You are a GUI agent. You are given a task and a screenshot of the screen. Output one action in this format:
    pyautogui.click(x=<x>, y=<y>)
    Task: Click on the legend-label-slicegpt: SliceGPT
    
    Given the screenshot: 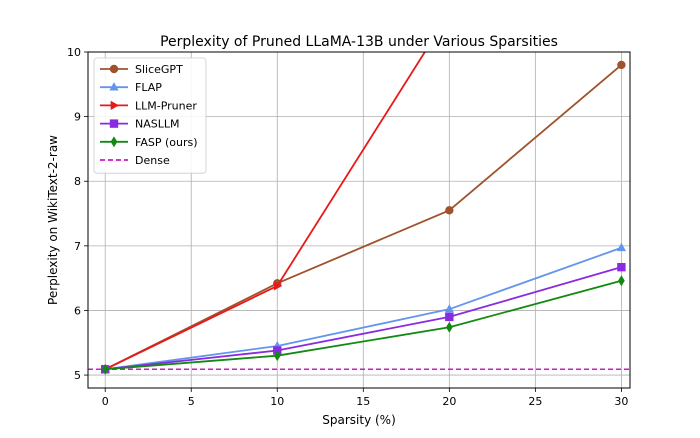 What is the action you would take?
    pyautogui.click(x=159, y=69)
    